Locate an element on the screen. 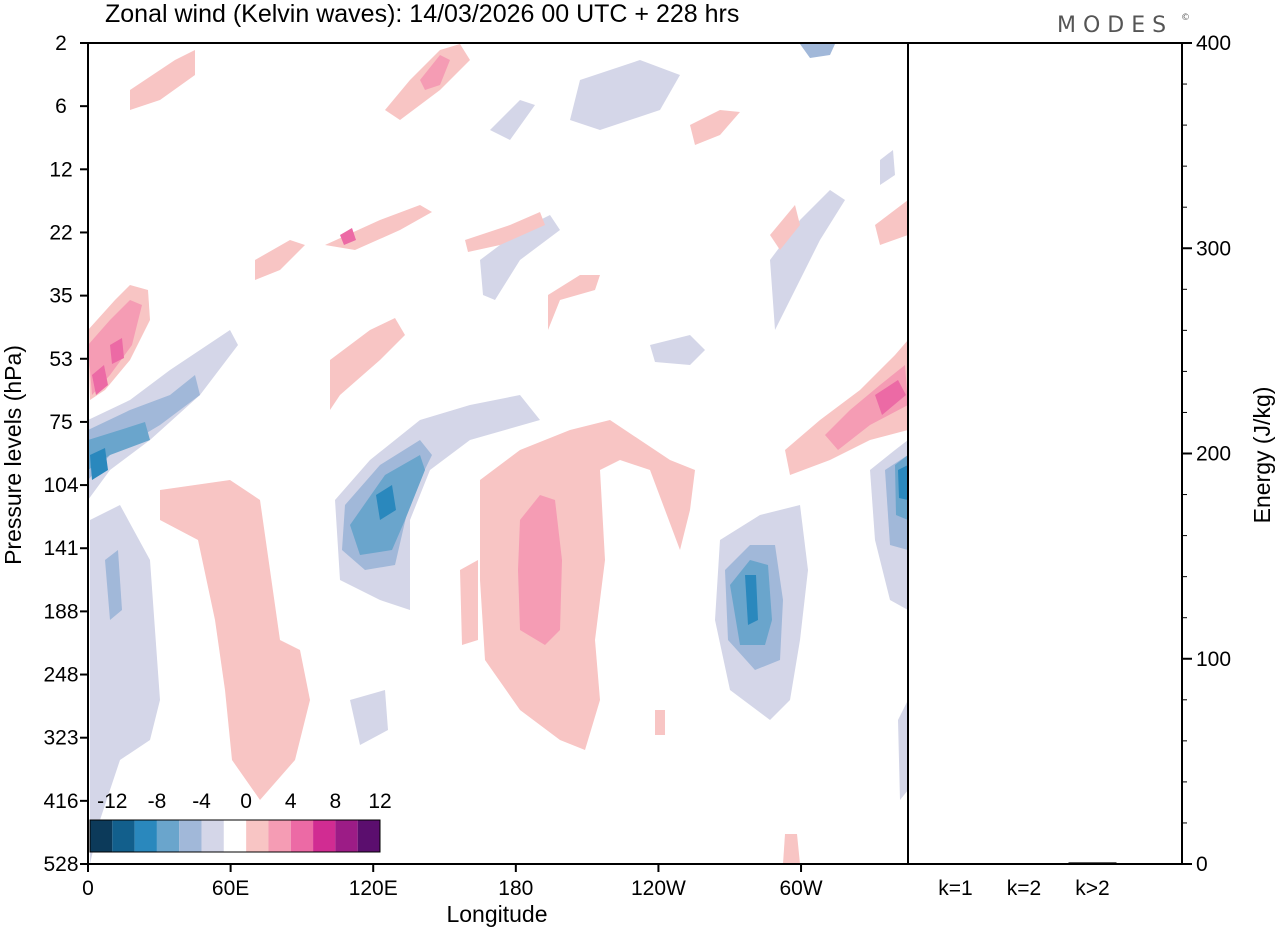 This screenshot has width=1280, height=930. y-axis-label: Pressure levels (hPa) is located at coordinates (13, 455).